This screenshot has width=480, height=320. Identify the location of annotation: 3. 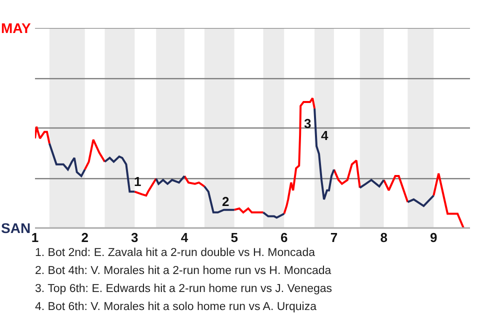
(308, 123).